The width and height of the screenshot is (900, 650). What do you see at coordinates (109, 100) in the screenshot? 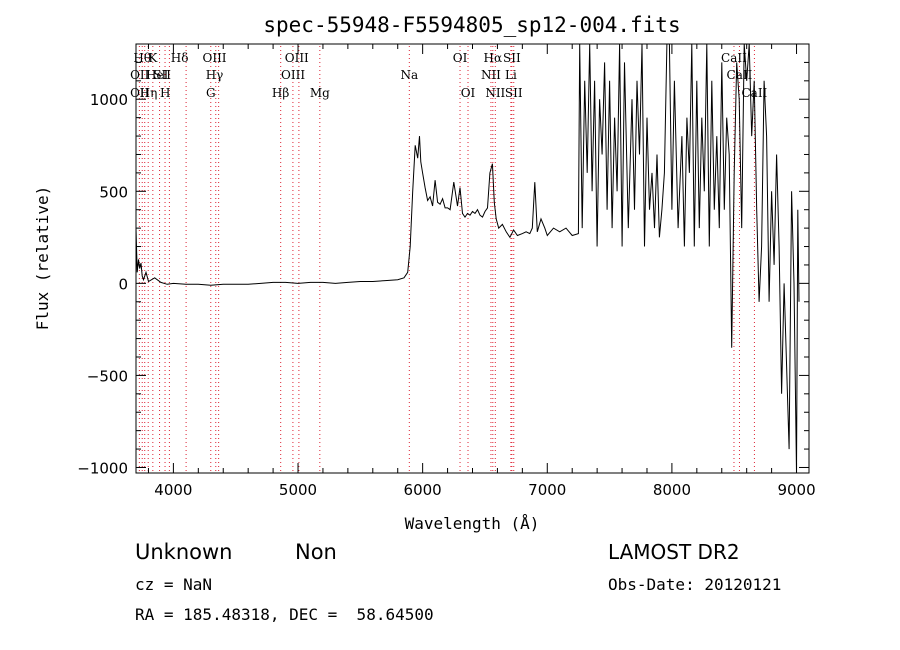
I see `y-tick-label: 1000` at bounding box center [109, 100].